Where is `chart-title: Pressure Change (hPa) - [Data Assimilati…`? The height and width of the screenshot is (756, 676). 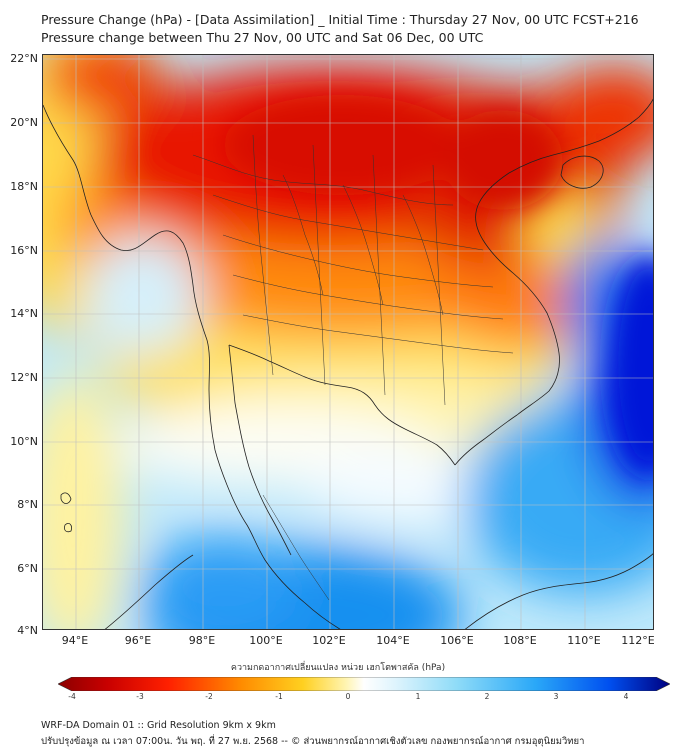
chart-title: Pressure Change (hPa) - [Data Assimilati… is located at coordinates (340, 19).